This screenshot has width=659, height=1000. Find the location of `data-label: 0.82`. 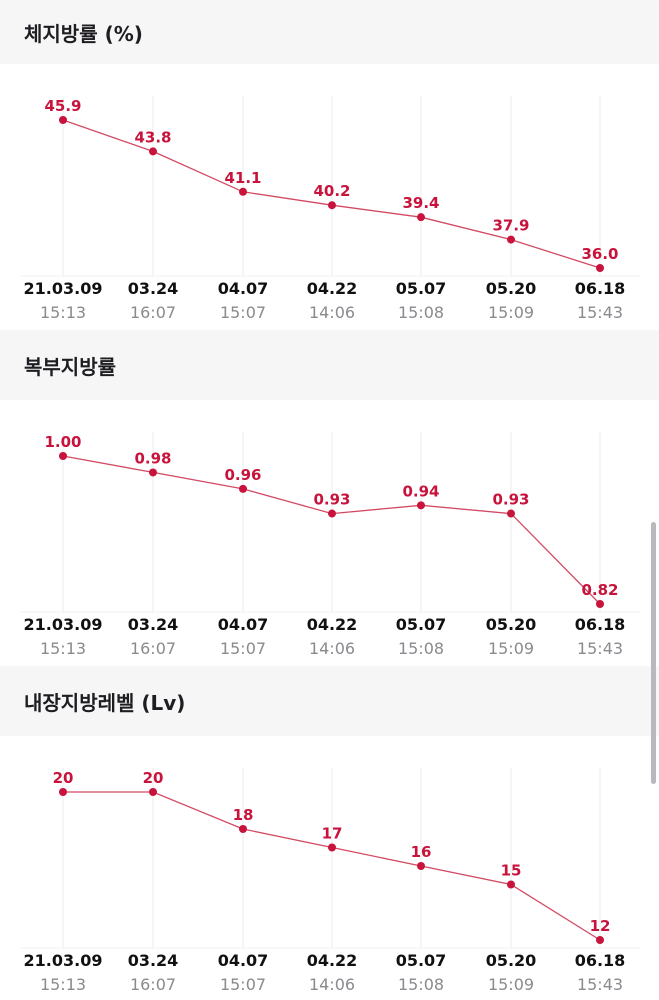

data-label: 0.82 is located at coordinates (599, 590).